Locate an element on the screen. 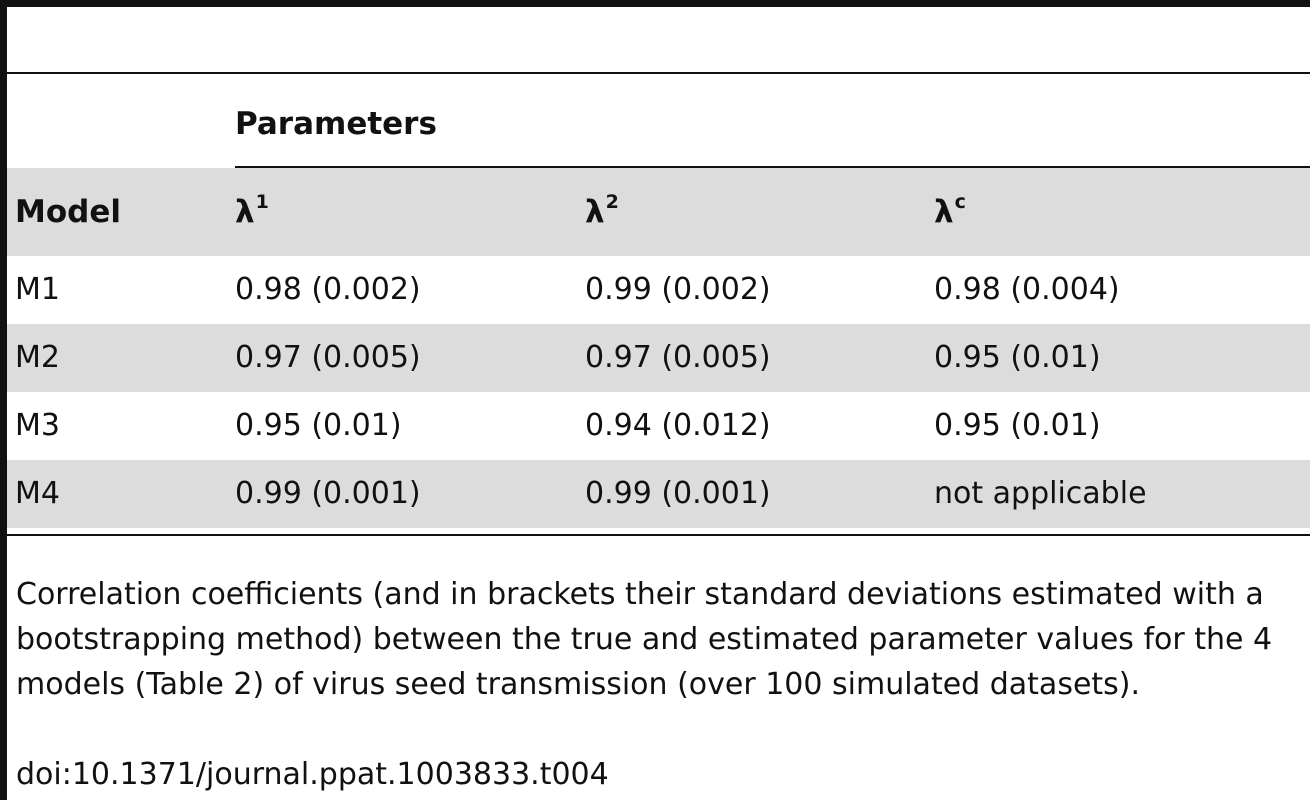 The image size is (1310, 800). cell-model: M2 is located at coordinates (37, 357).